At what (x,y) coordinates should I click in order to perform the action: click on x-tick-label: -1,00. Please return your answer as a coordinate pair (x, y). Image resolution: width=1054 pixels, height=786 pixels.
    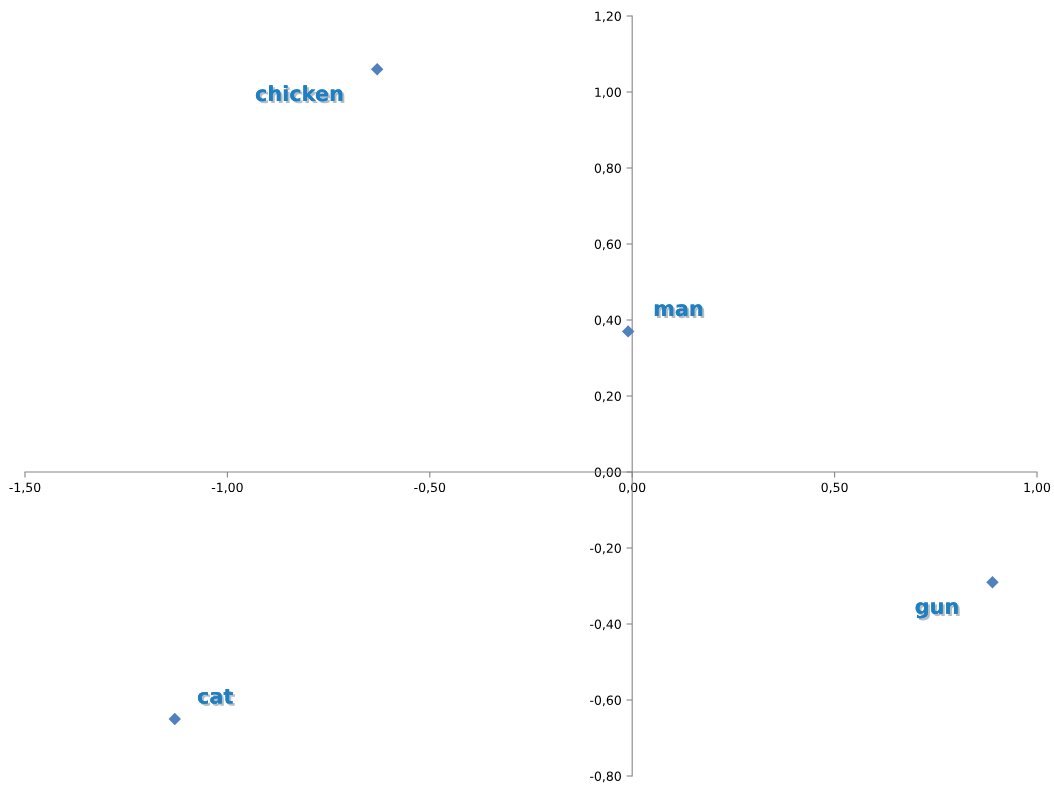
    Looking at the image, I should click on (227, 488).